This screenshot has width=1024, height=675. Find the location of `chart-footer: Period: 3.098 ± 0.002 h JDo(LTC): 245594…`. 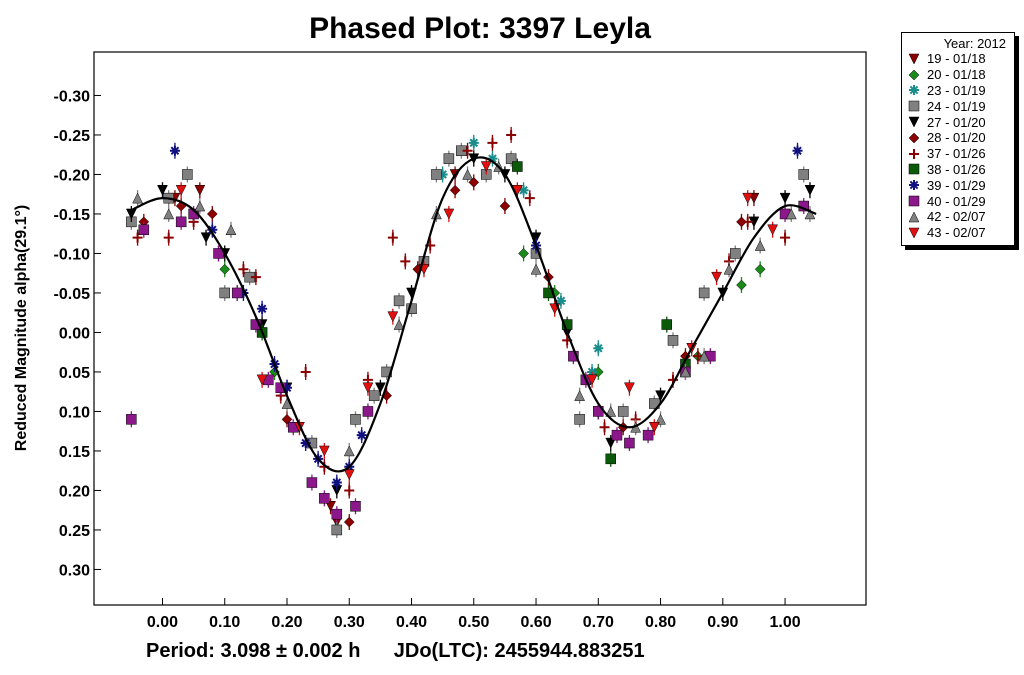

chart-footer: Period: 3.098 ± 0.002 h JDo(LTC): 245594… is located at coordinates (395, 651).